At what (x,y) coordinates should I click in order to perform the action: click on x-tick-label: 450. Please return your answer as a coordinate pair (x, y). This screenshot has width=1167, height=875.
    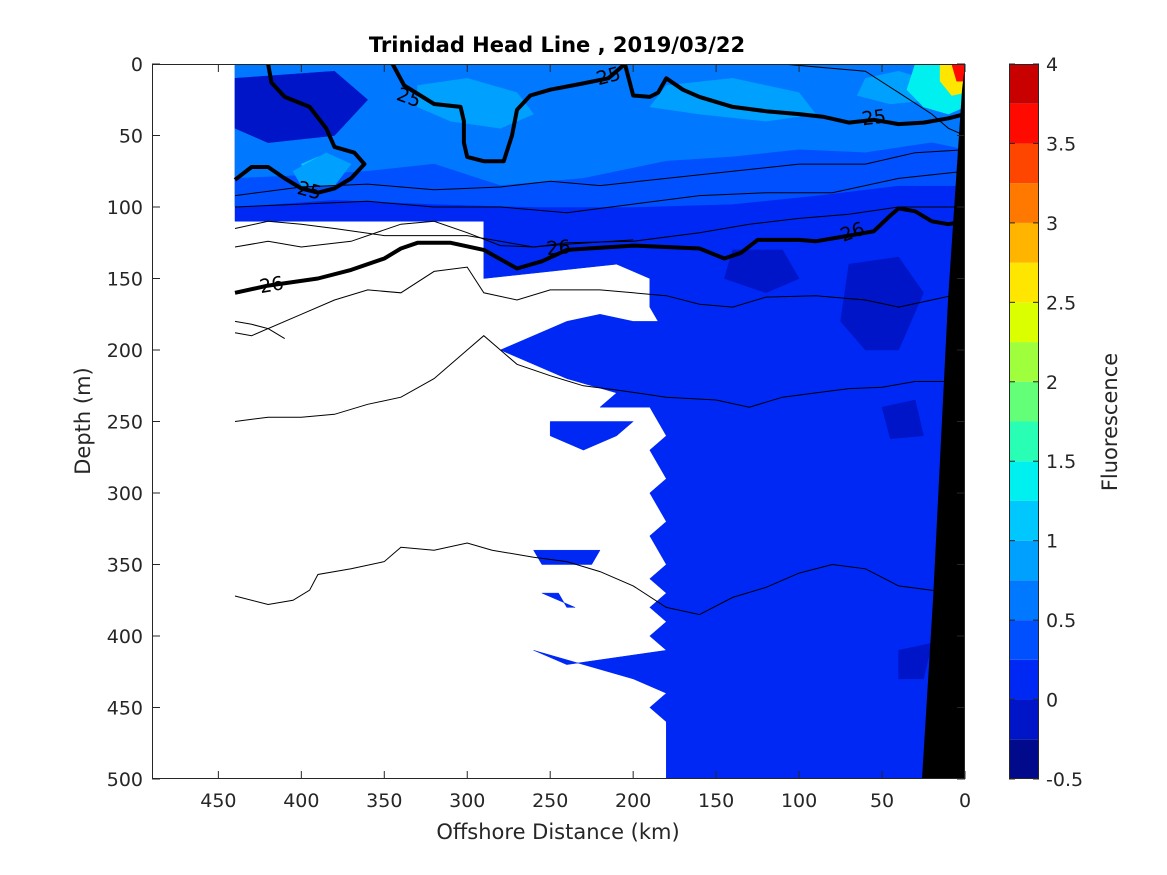
    Looking at the image, I should click on (218, 801).